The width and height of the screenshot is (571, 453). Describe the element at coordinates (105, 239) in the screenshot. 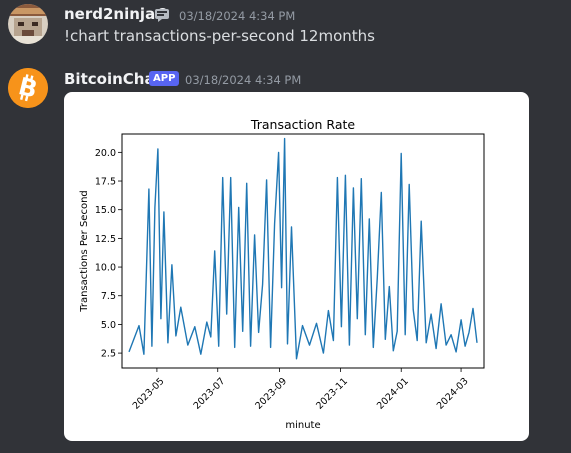

I see `y-tick-label: 12.5` at that location.